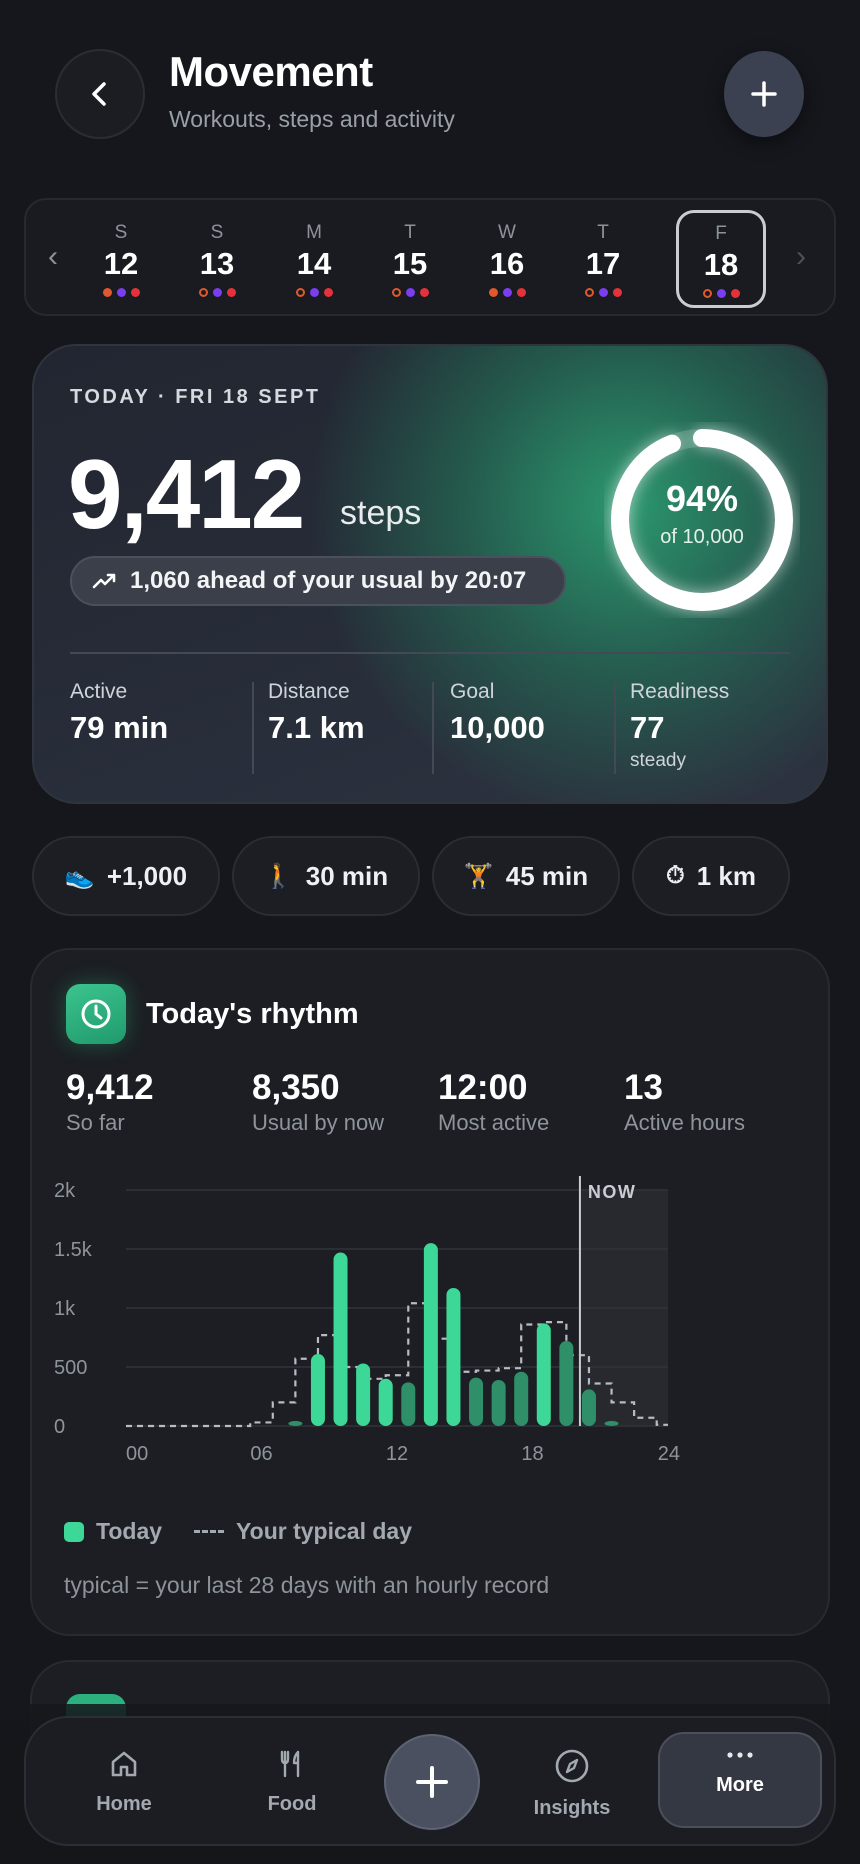  I want to click on chip-distance: ⏱ 1 km, so click(711, 876).